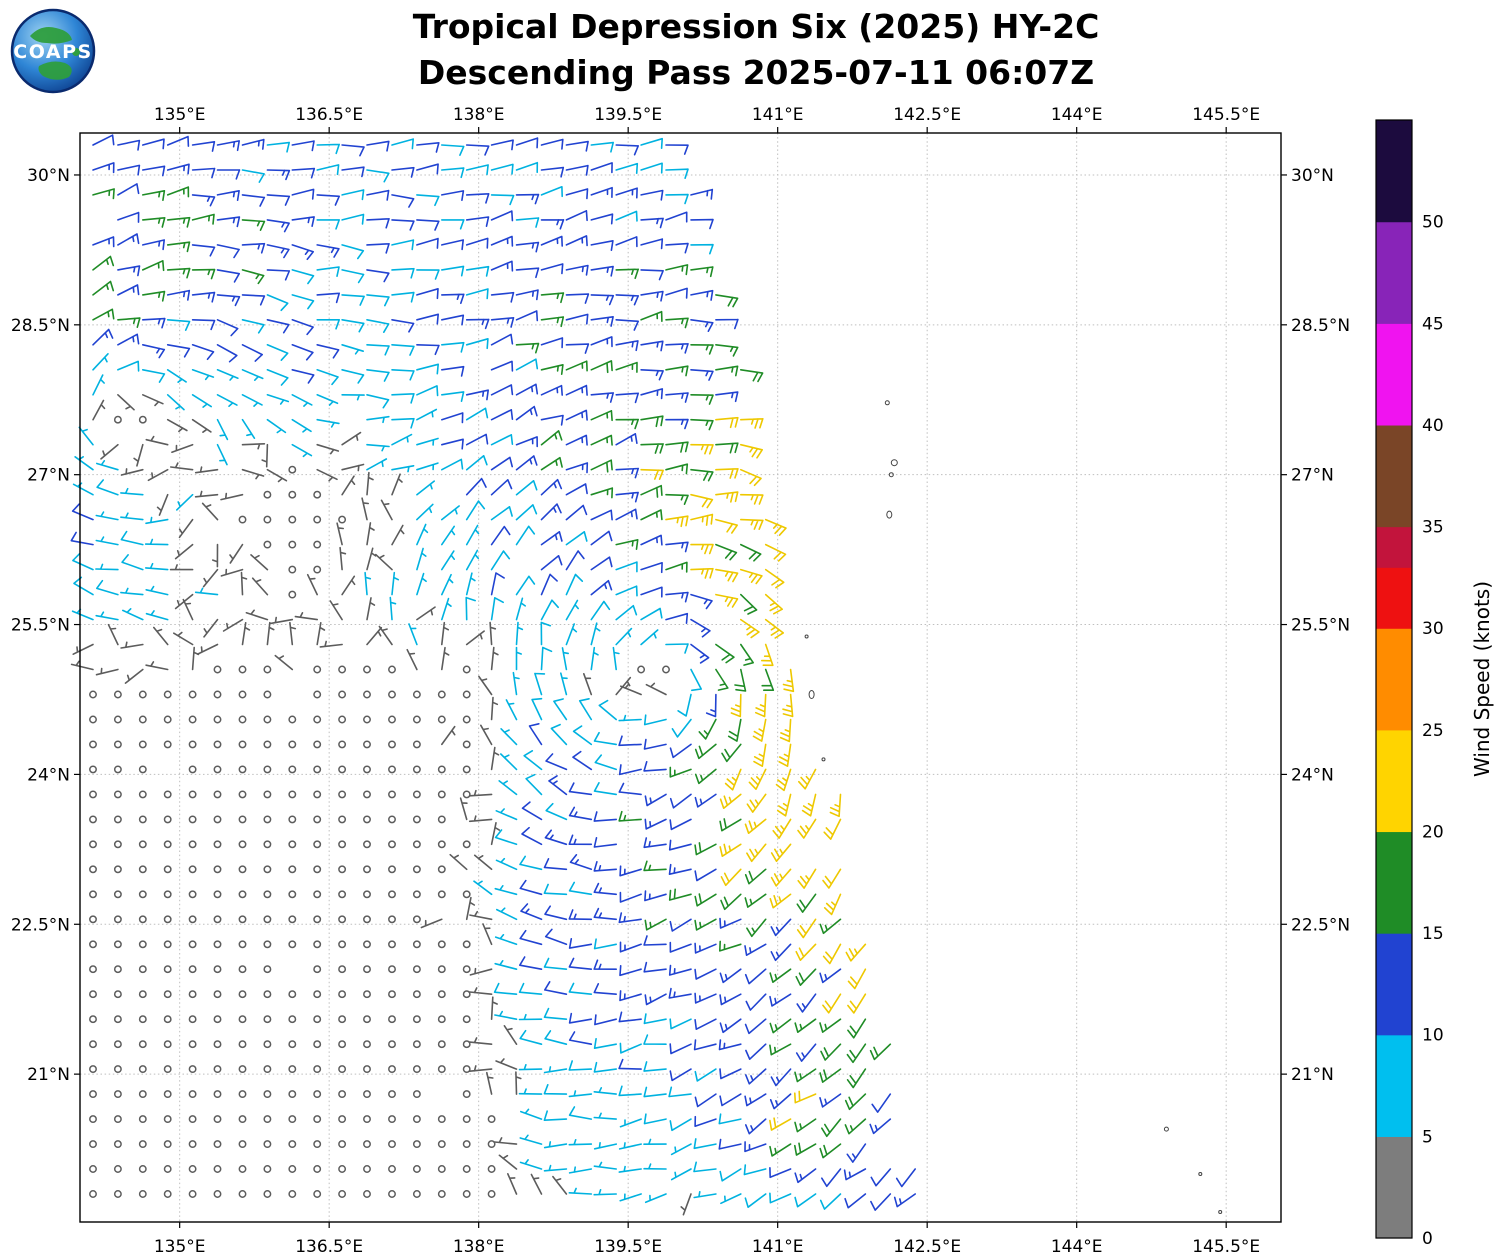 Image resolution: width=1512 pixels, height=1257 pixels. What do you see at coordinates (1433, 629) in the screenshot?
I see `colorbar-tick-label: 30` at bounding box center [1433, 629].